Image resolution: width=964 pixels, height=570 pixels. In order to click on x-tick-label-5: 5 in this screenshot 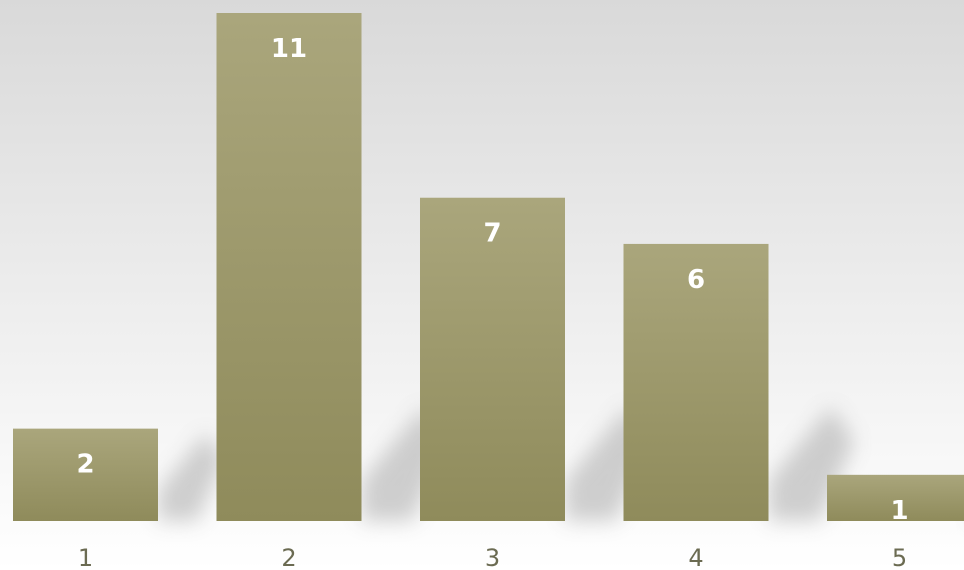, I will do `click(899, 557)`.